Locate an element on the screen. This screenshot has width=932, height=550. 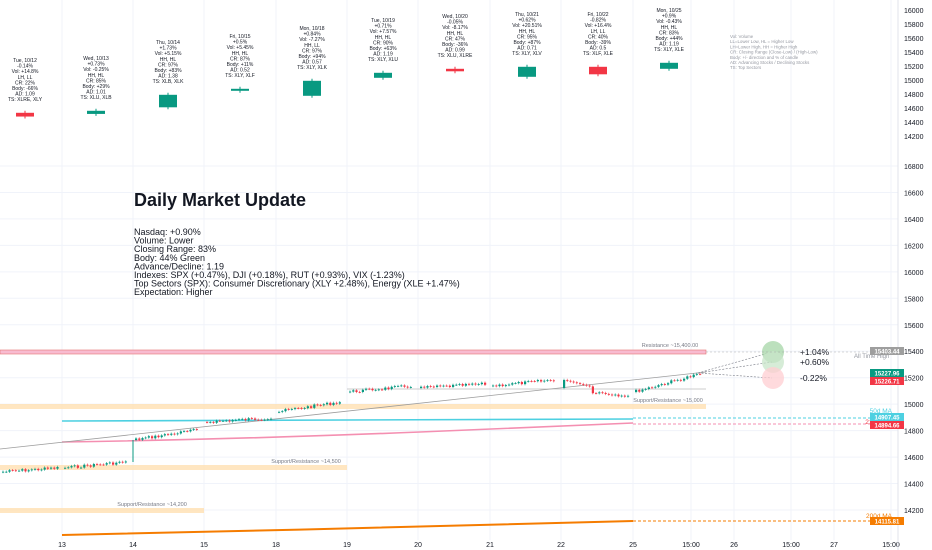
daily-stat-line: TS: XLY, XLV is located at coordinates (527, 54).